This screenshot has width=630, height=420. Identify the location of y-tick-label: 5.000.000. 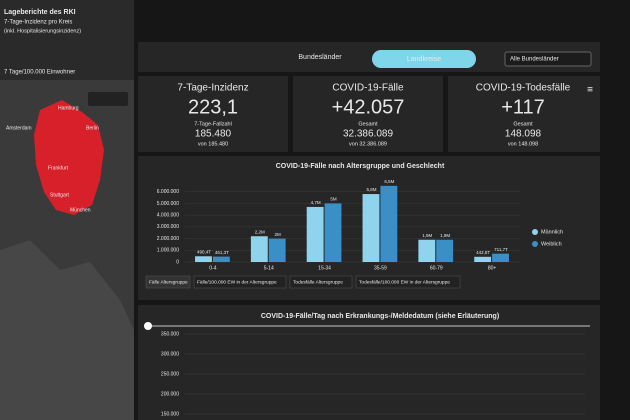
(168, 204).